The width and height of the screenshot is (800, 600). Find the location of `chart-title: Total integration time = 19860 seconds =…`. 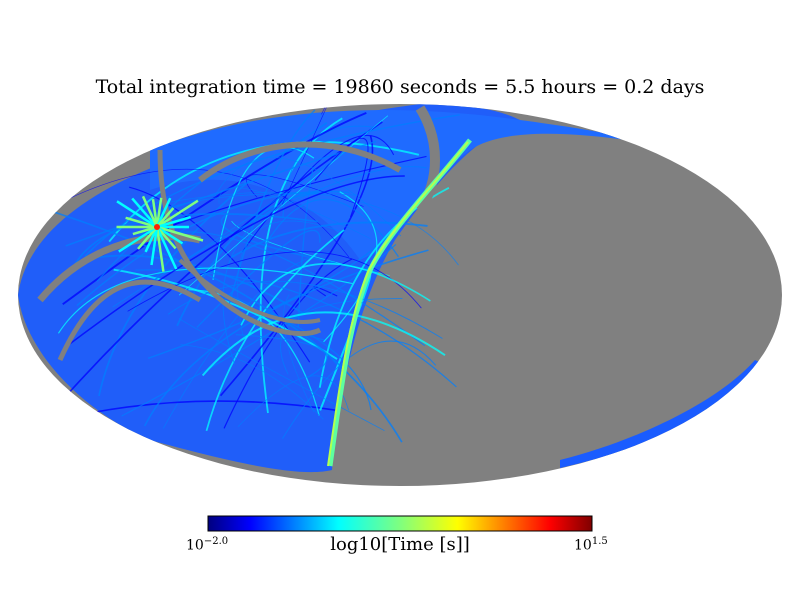

chart-title: Total integration time = 19860 seconds =… is located at coordinates (400, 87).